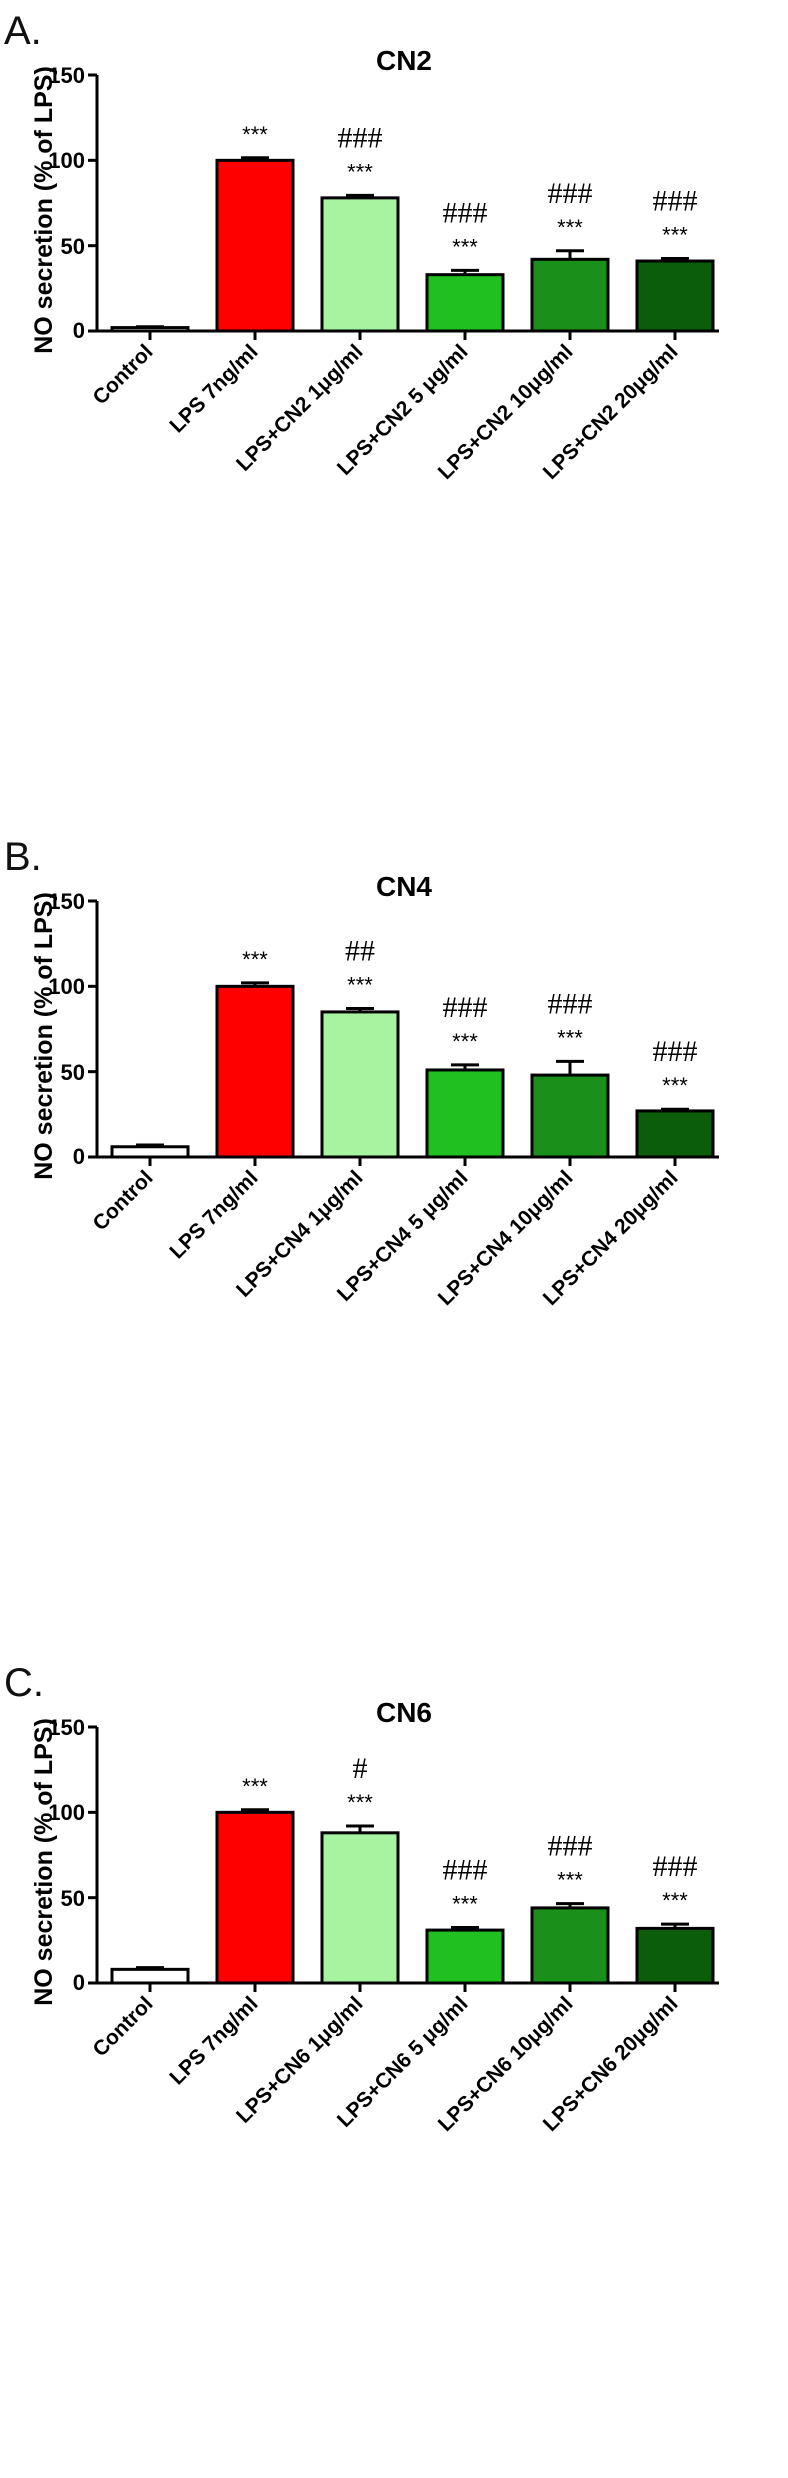 The width and height of the screenshot is (788, 2478). I want to click on bars-group: *** *** ## *** ### *** ### *** ###, so click(403, 1029).